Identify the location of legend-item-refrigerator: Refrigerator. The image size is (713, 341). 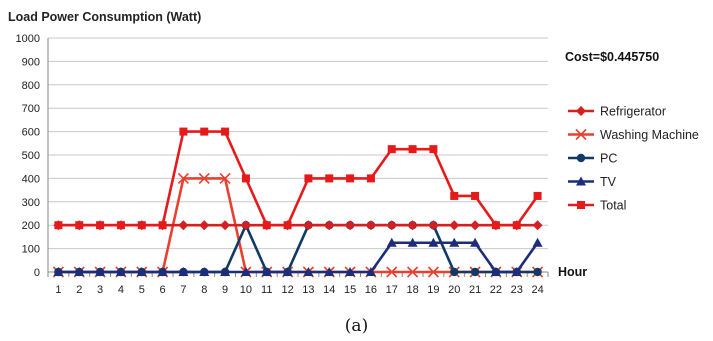
(617, 112).